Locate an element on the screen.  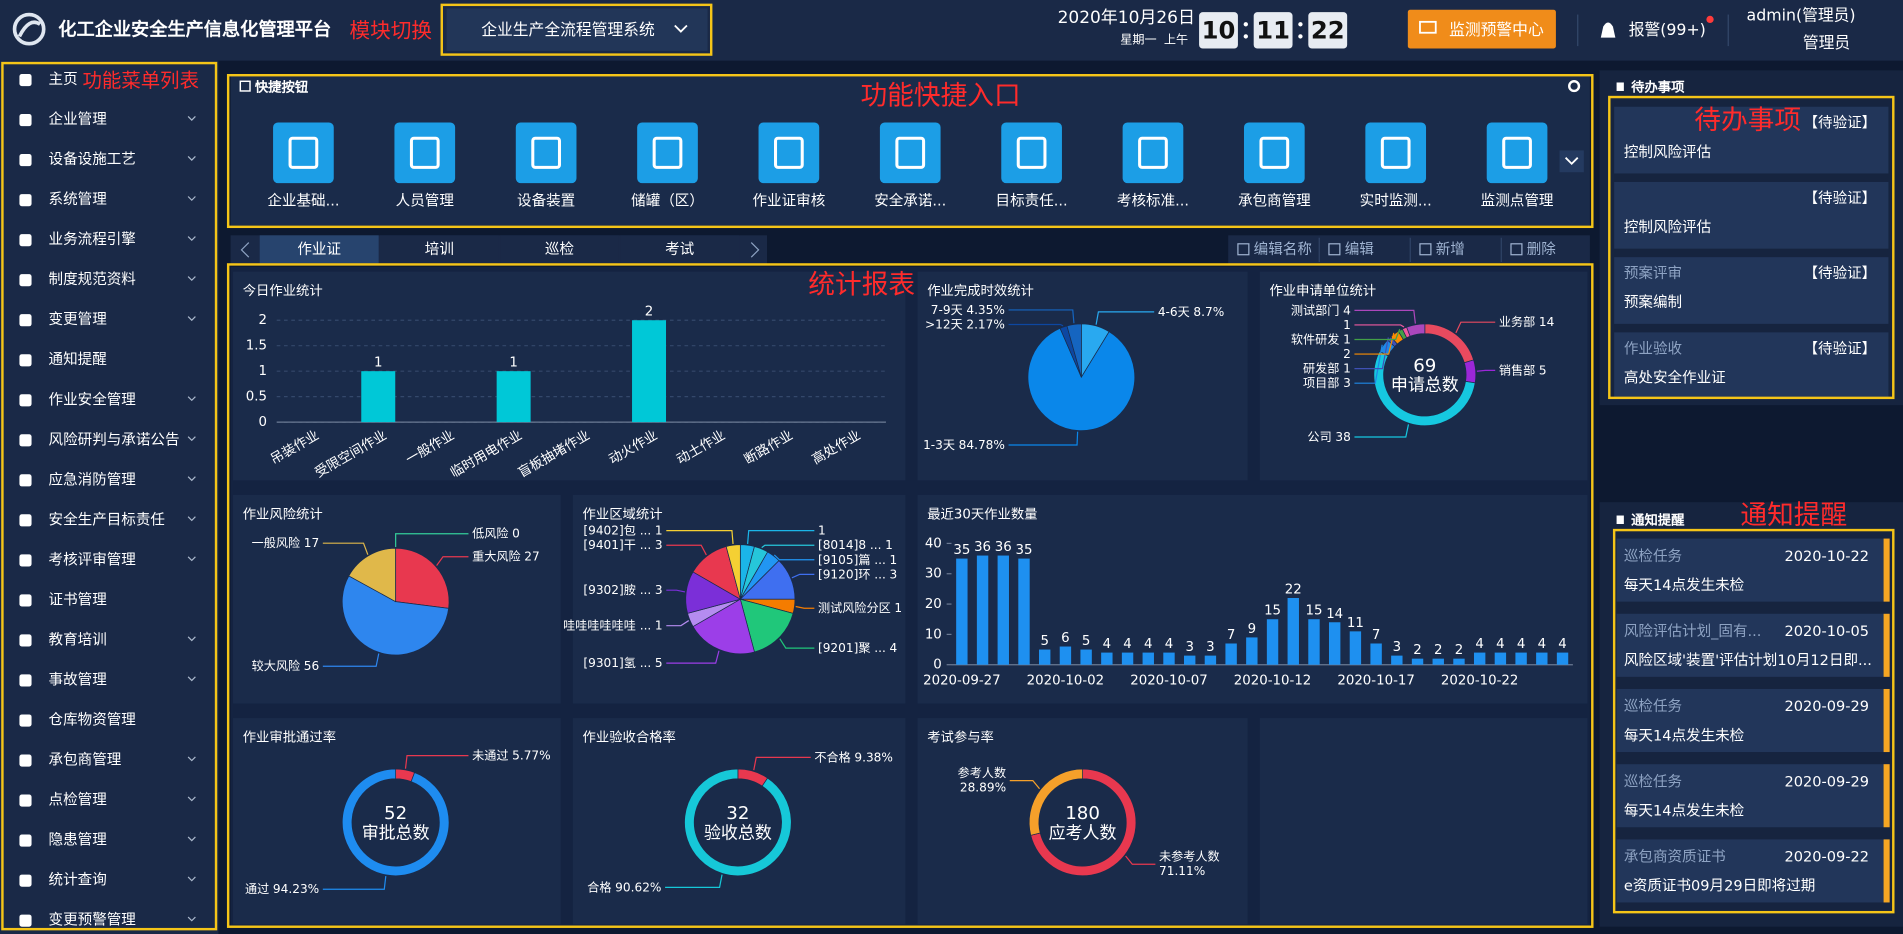
monitor-label: 监测预警中心 is located at coordinates (1496, 29).